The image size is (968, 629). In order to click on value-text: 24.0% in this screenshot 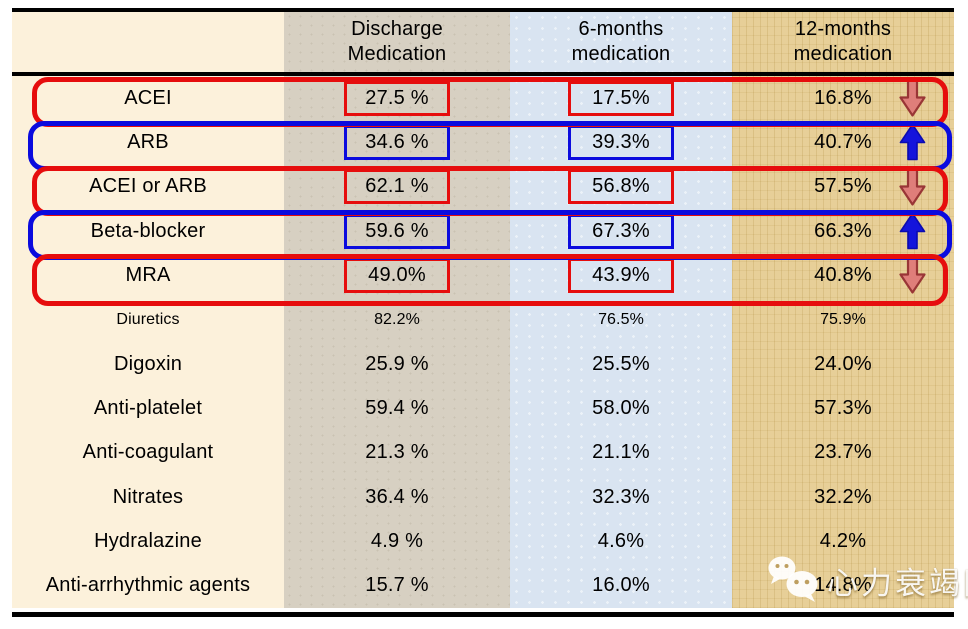, I will do `click(843, 363)`.